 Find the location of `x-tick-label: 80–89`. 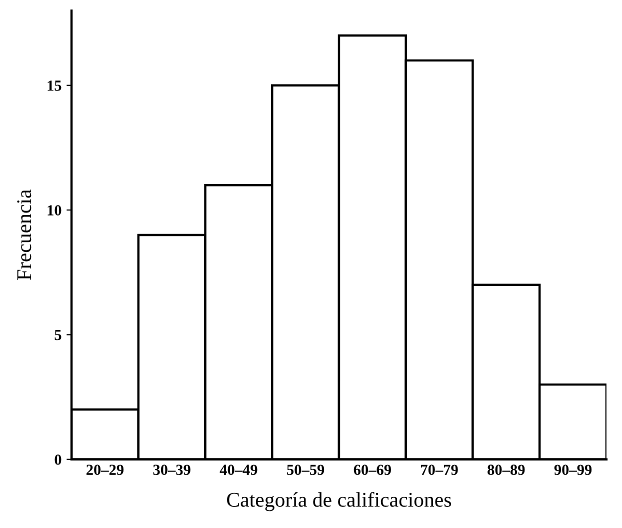

x-tick-label: 80–89 is located at coordinates (506, 469).